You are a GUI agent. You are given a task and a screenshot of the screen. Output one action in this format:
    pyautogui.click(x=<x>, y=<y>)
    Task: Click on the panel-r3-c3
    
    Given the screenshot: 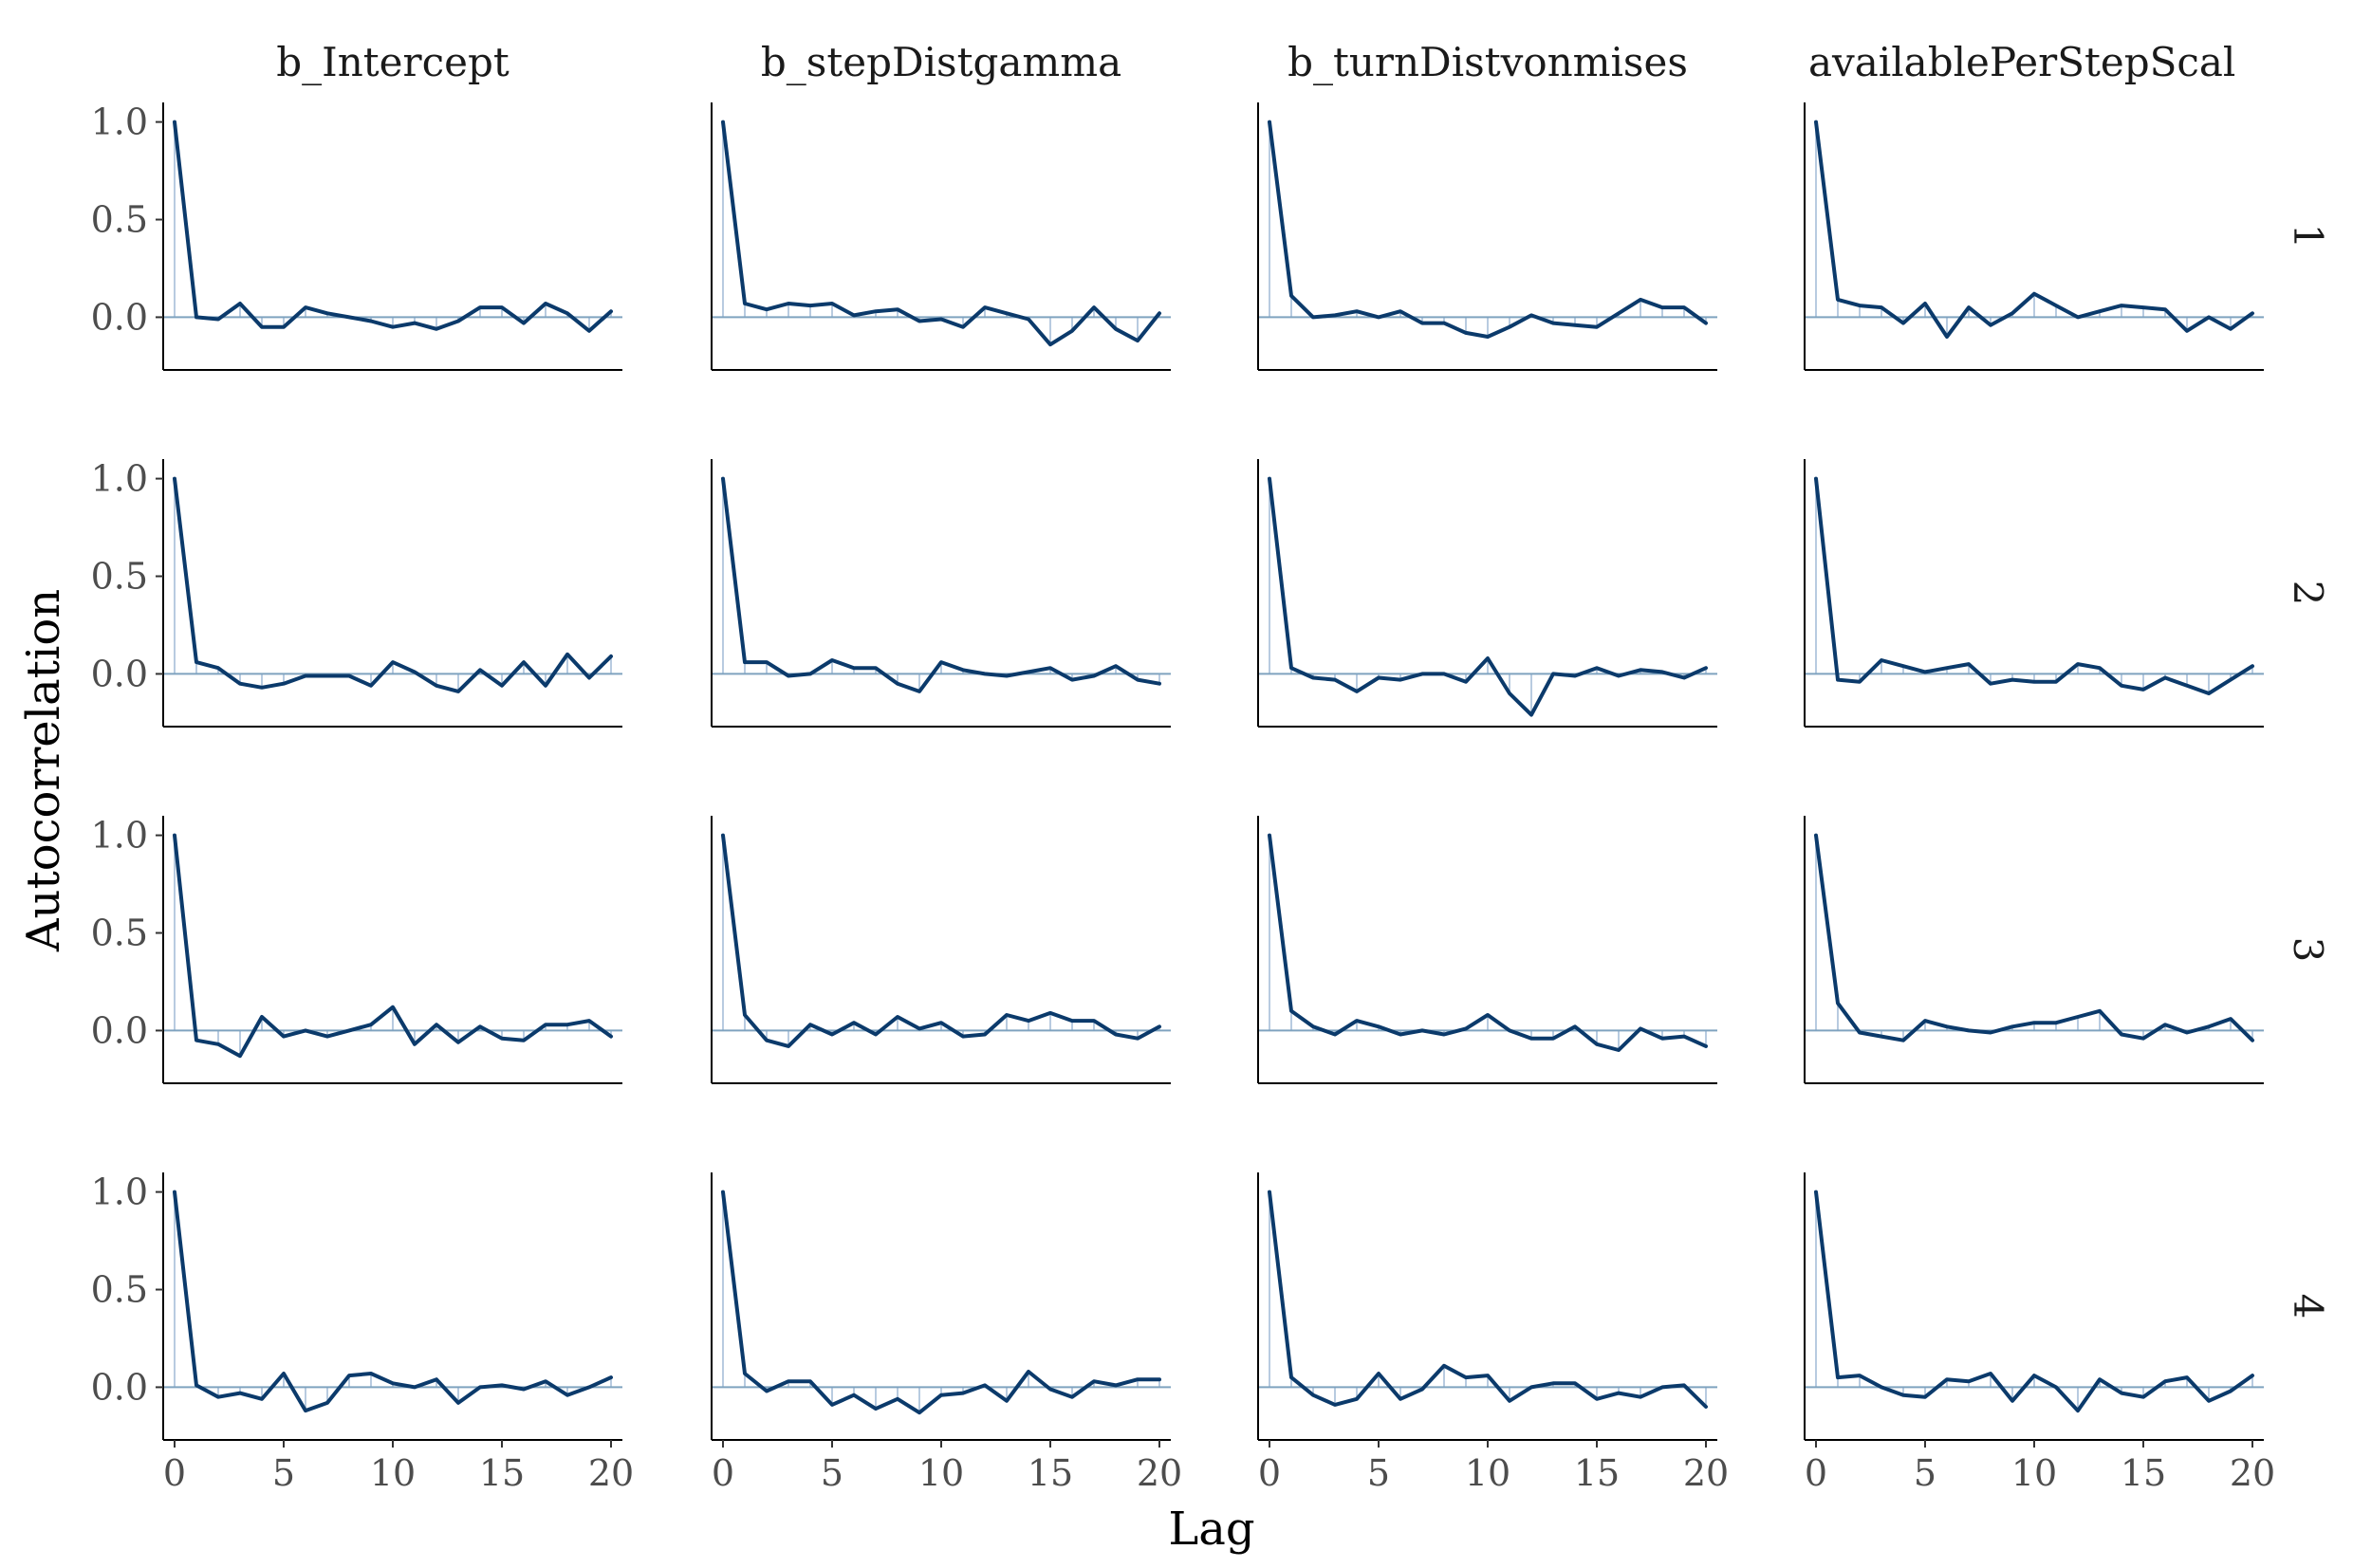 What is the action you would take?
    pyautogui.click(x=1487, y=950)
    